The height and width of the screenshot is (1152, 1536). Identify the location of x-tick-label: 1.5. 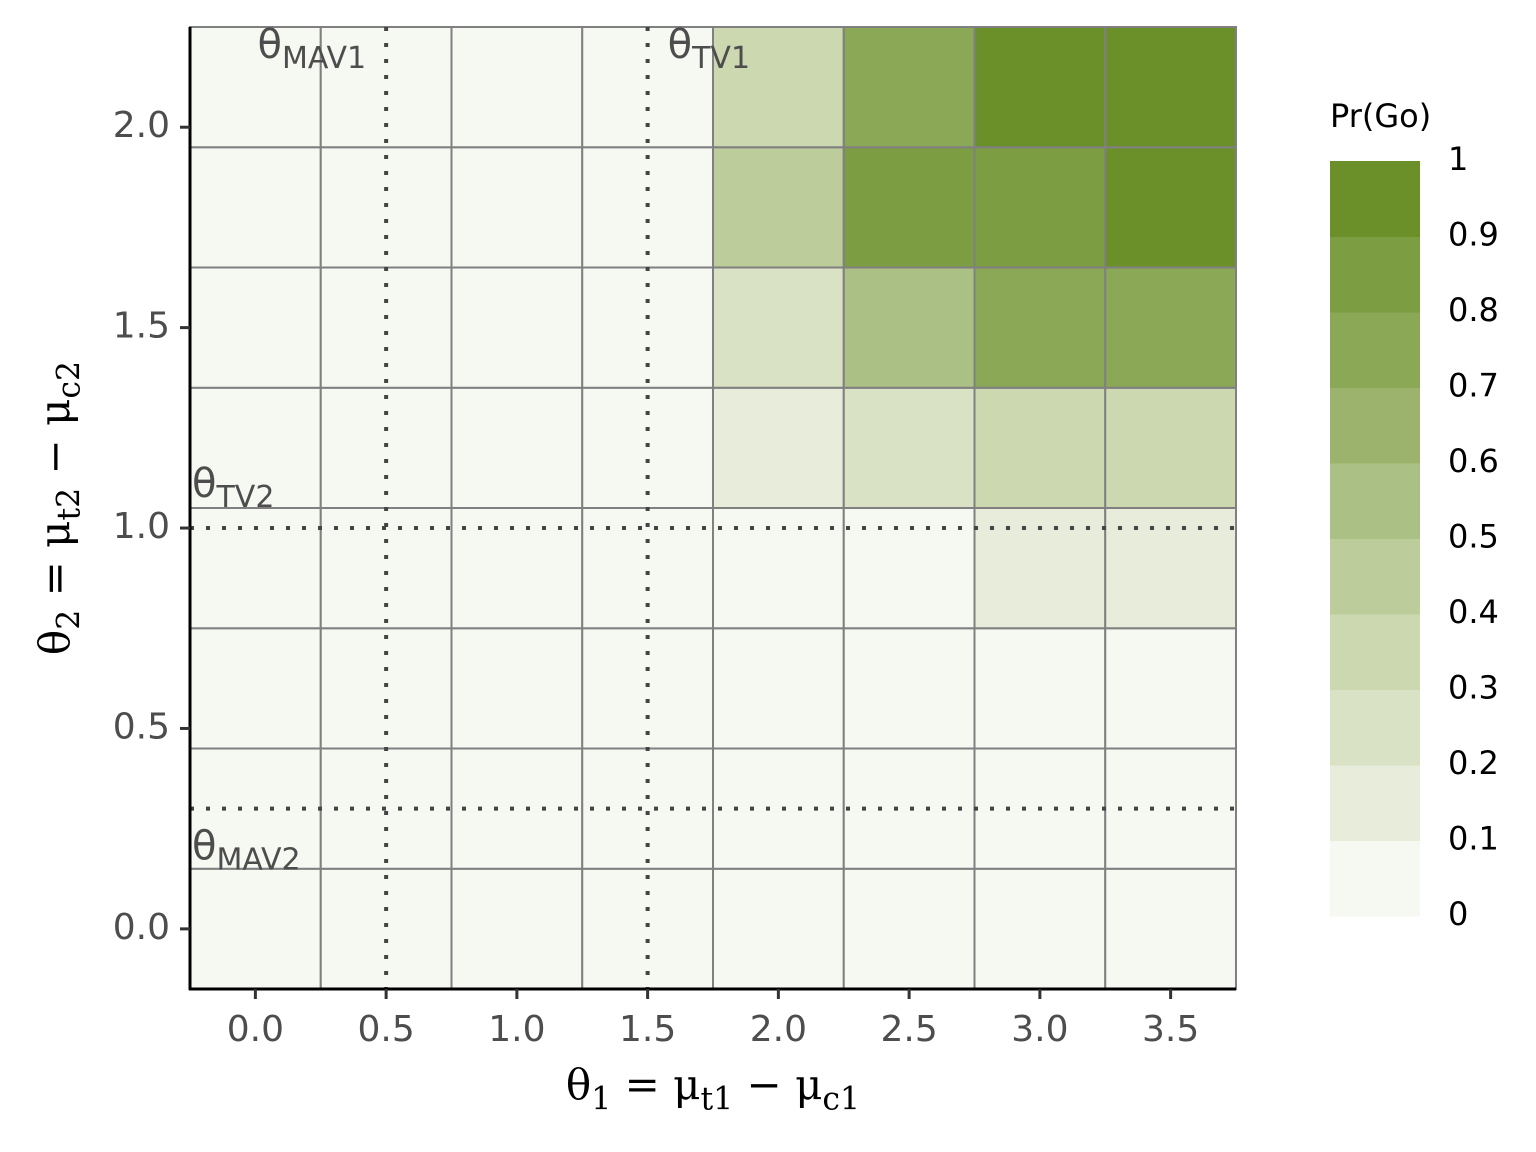
(647, 1029).